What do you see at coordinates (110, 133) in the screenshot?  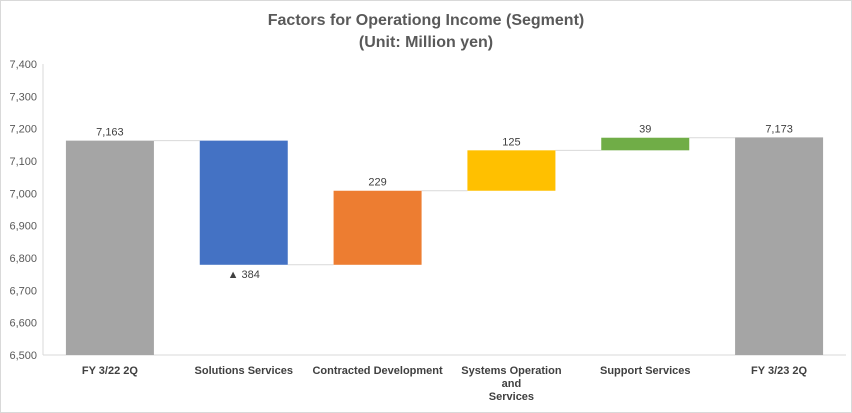 I see `data-label: 7,163` at bounding box center [110, 133].